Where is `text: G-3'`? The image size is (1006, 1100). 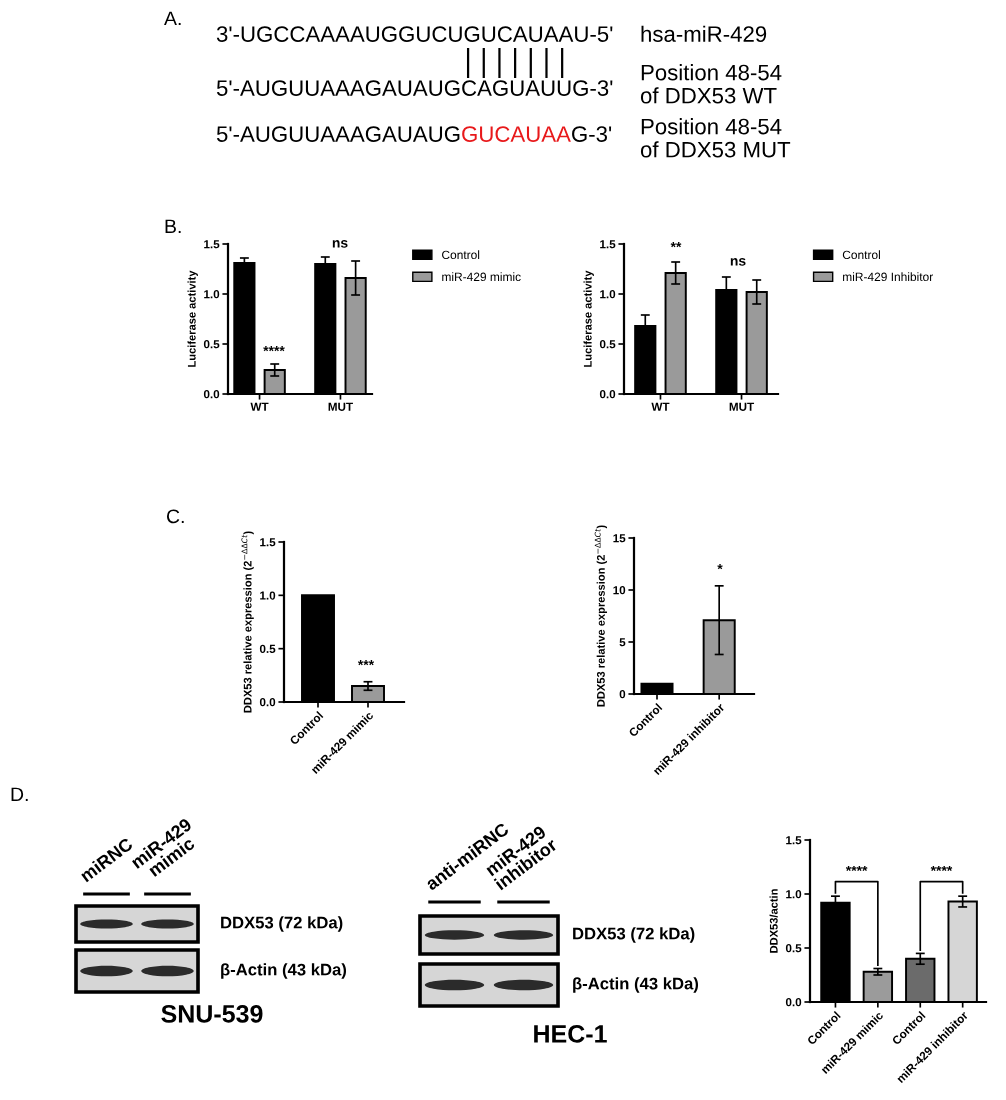 text: G-3' is located at coordinates (592, 134).